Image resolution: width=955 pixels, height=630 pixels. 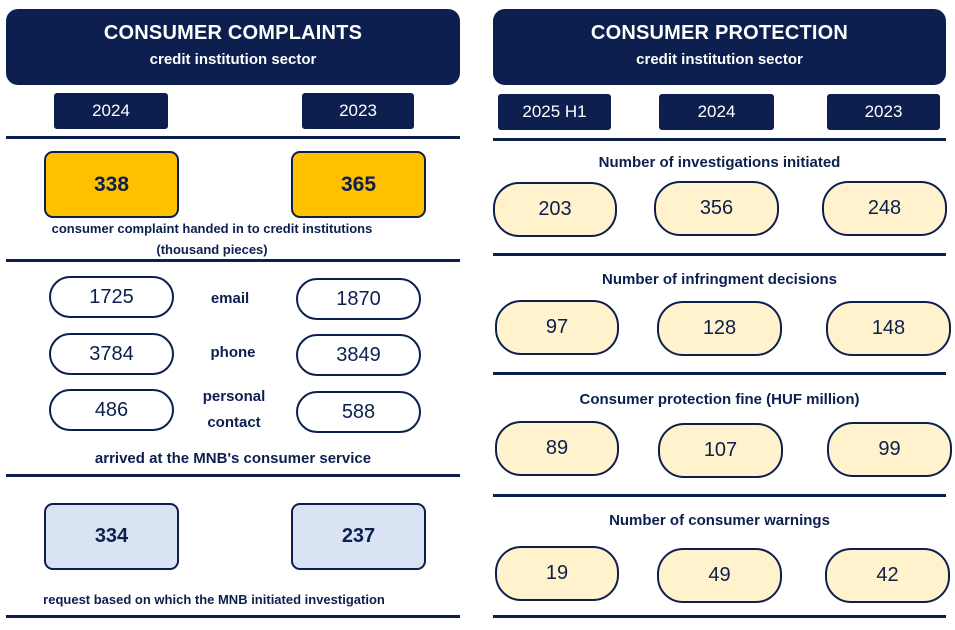 I want to click on consumer-complaints-title: CONSUMER COMPLAINTS, so click(x=233, y=33).